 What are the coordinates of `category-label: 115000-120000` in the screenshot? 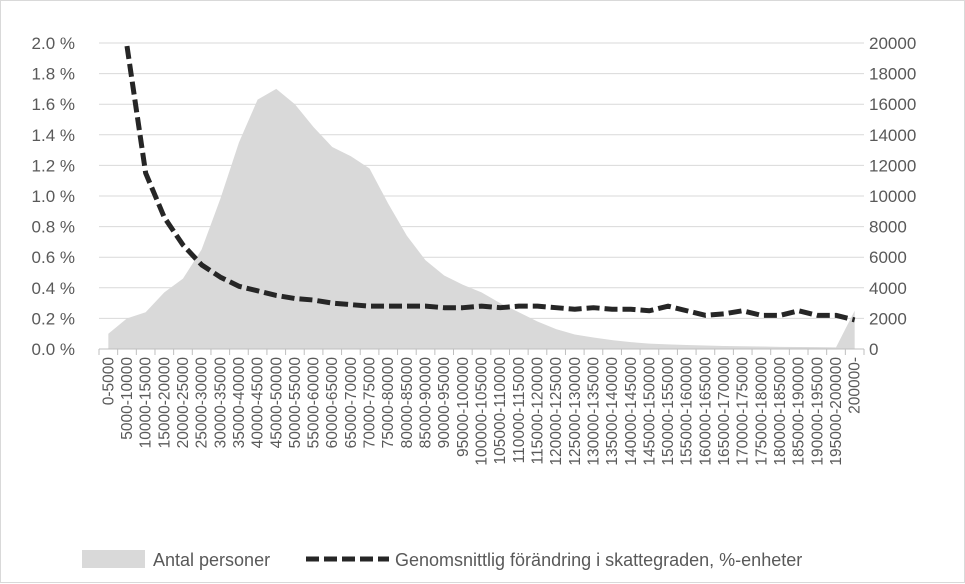 It's located at (537, 411).